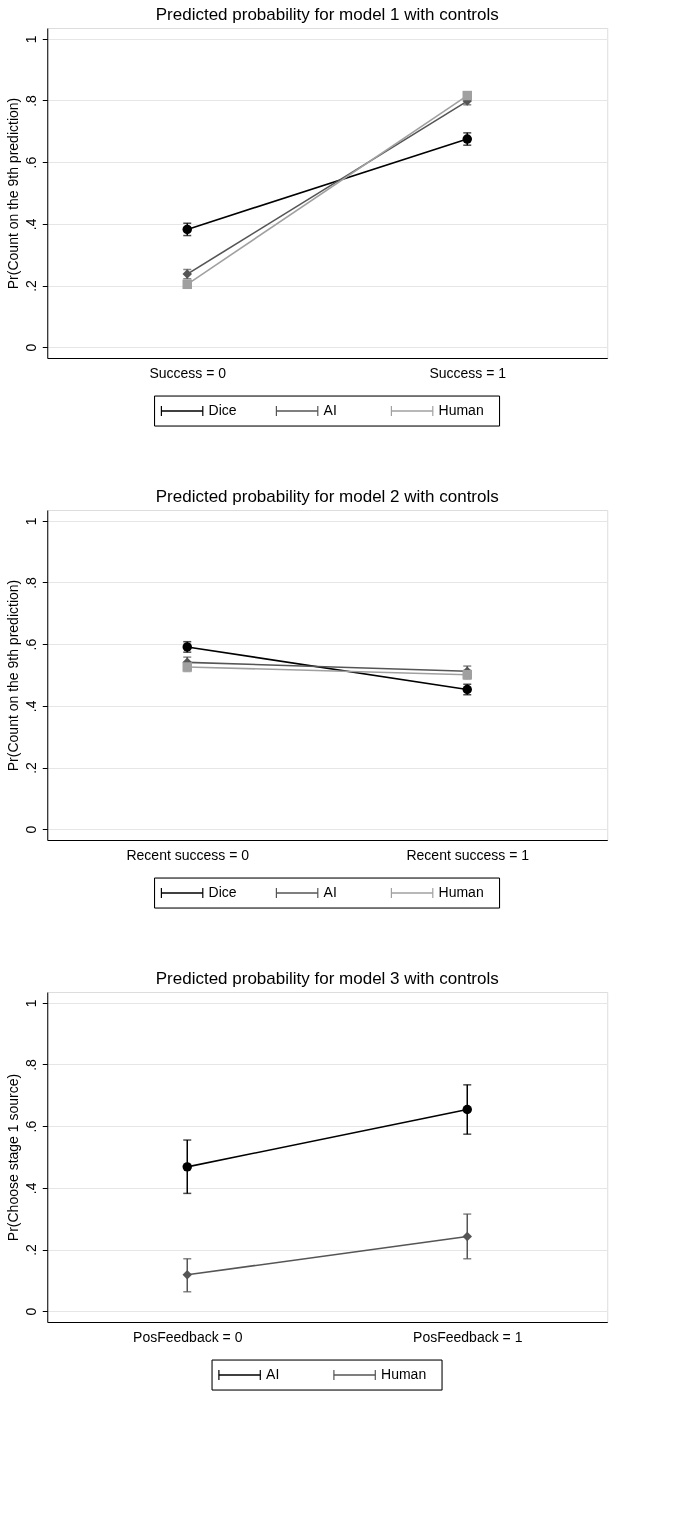 The image size is (698, 1533). Describe the element at coordinates (327, 978) in the screenshot. I see `chart-title: Predicted probability for model 3 with controls` at that location.